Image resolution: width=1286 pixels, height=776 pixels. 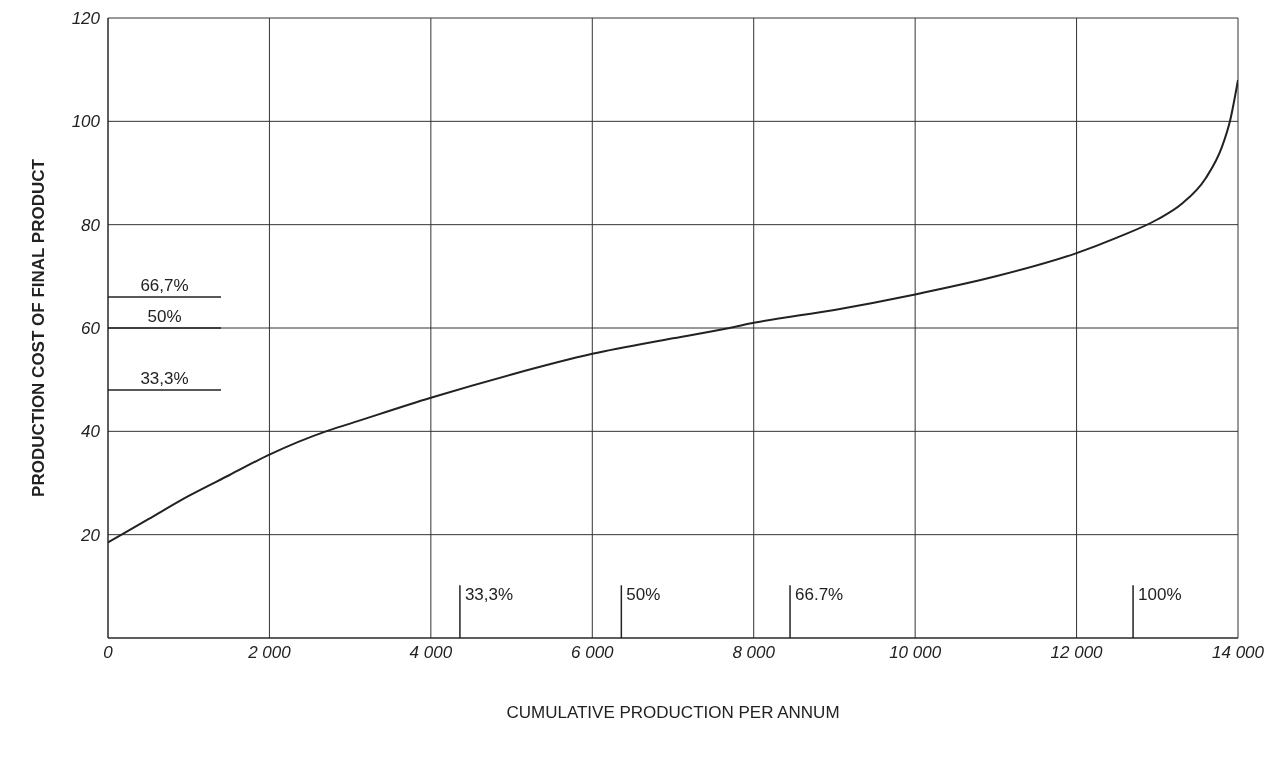 What do you see at coordinates (269, 653) in the screenshot?
I see `x-tick-label: 2 000` at bounding box center [269, 653].